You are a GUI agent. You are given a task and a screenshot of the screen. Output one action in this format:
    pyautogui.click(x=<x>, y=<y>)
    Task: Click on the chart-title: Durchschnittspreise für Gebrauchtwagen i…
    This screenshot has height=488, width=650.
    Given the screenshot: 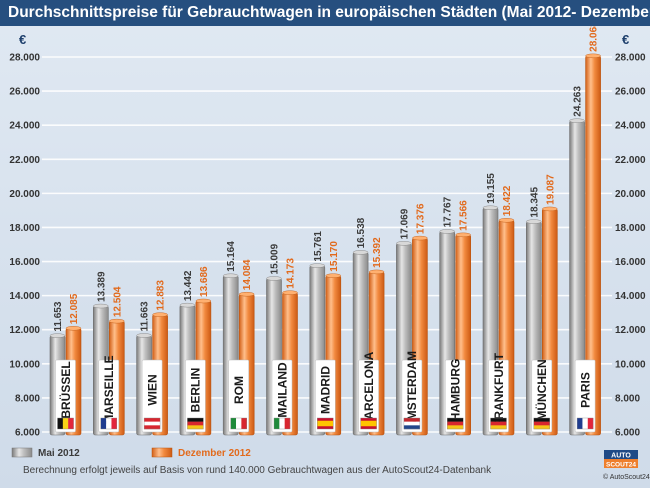 What is the action you would take?
    pyautogui.click(x=325, y=13)
    